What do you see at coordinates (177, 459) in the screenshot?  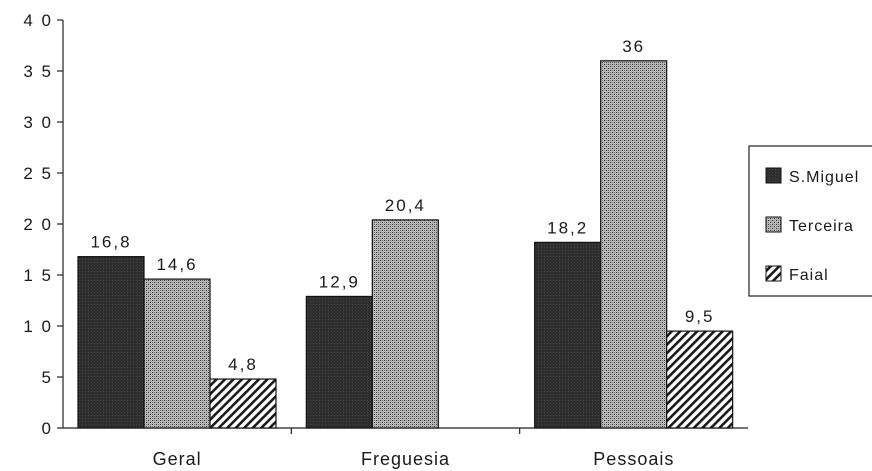 I see `x-category-label: Geral` at bounding box center [177, 459].